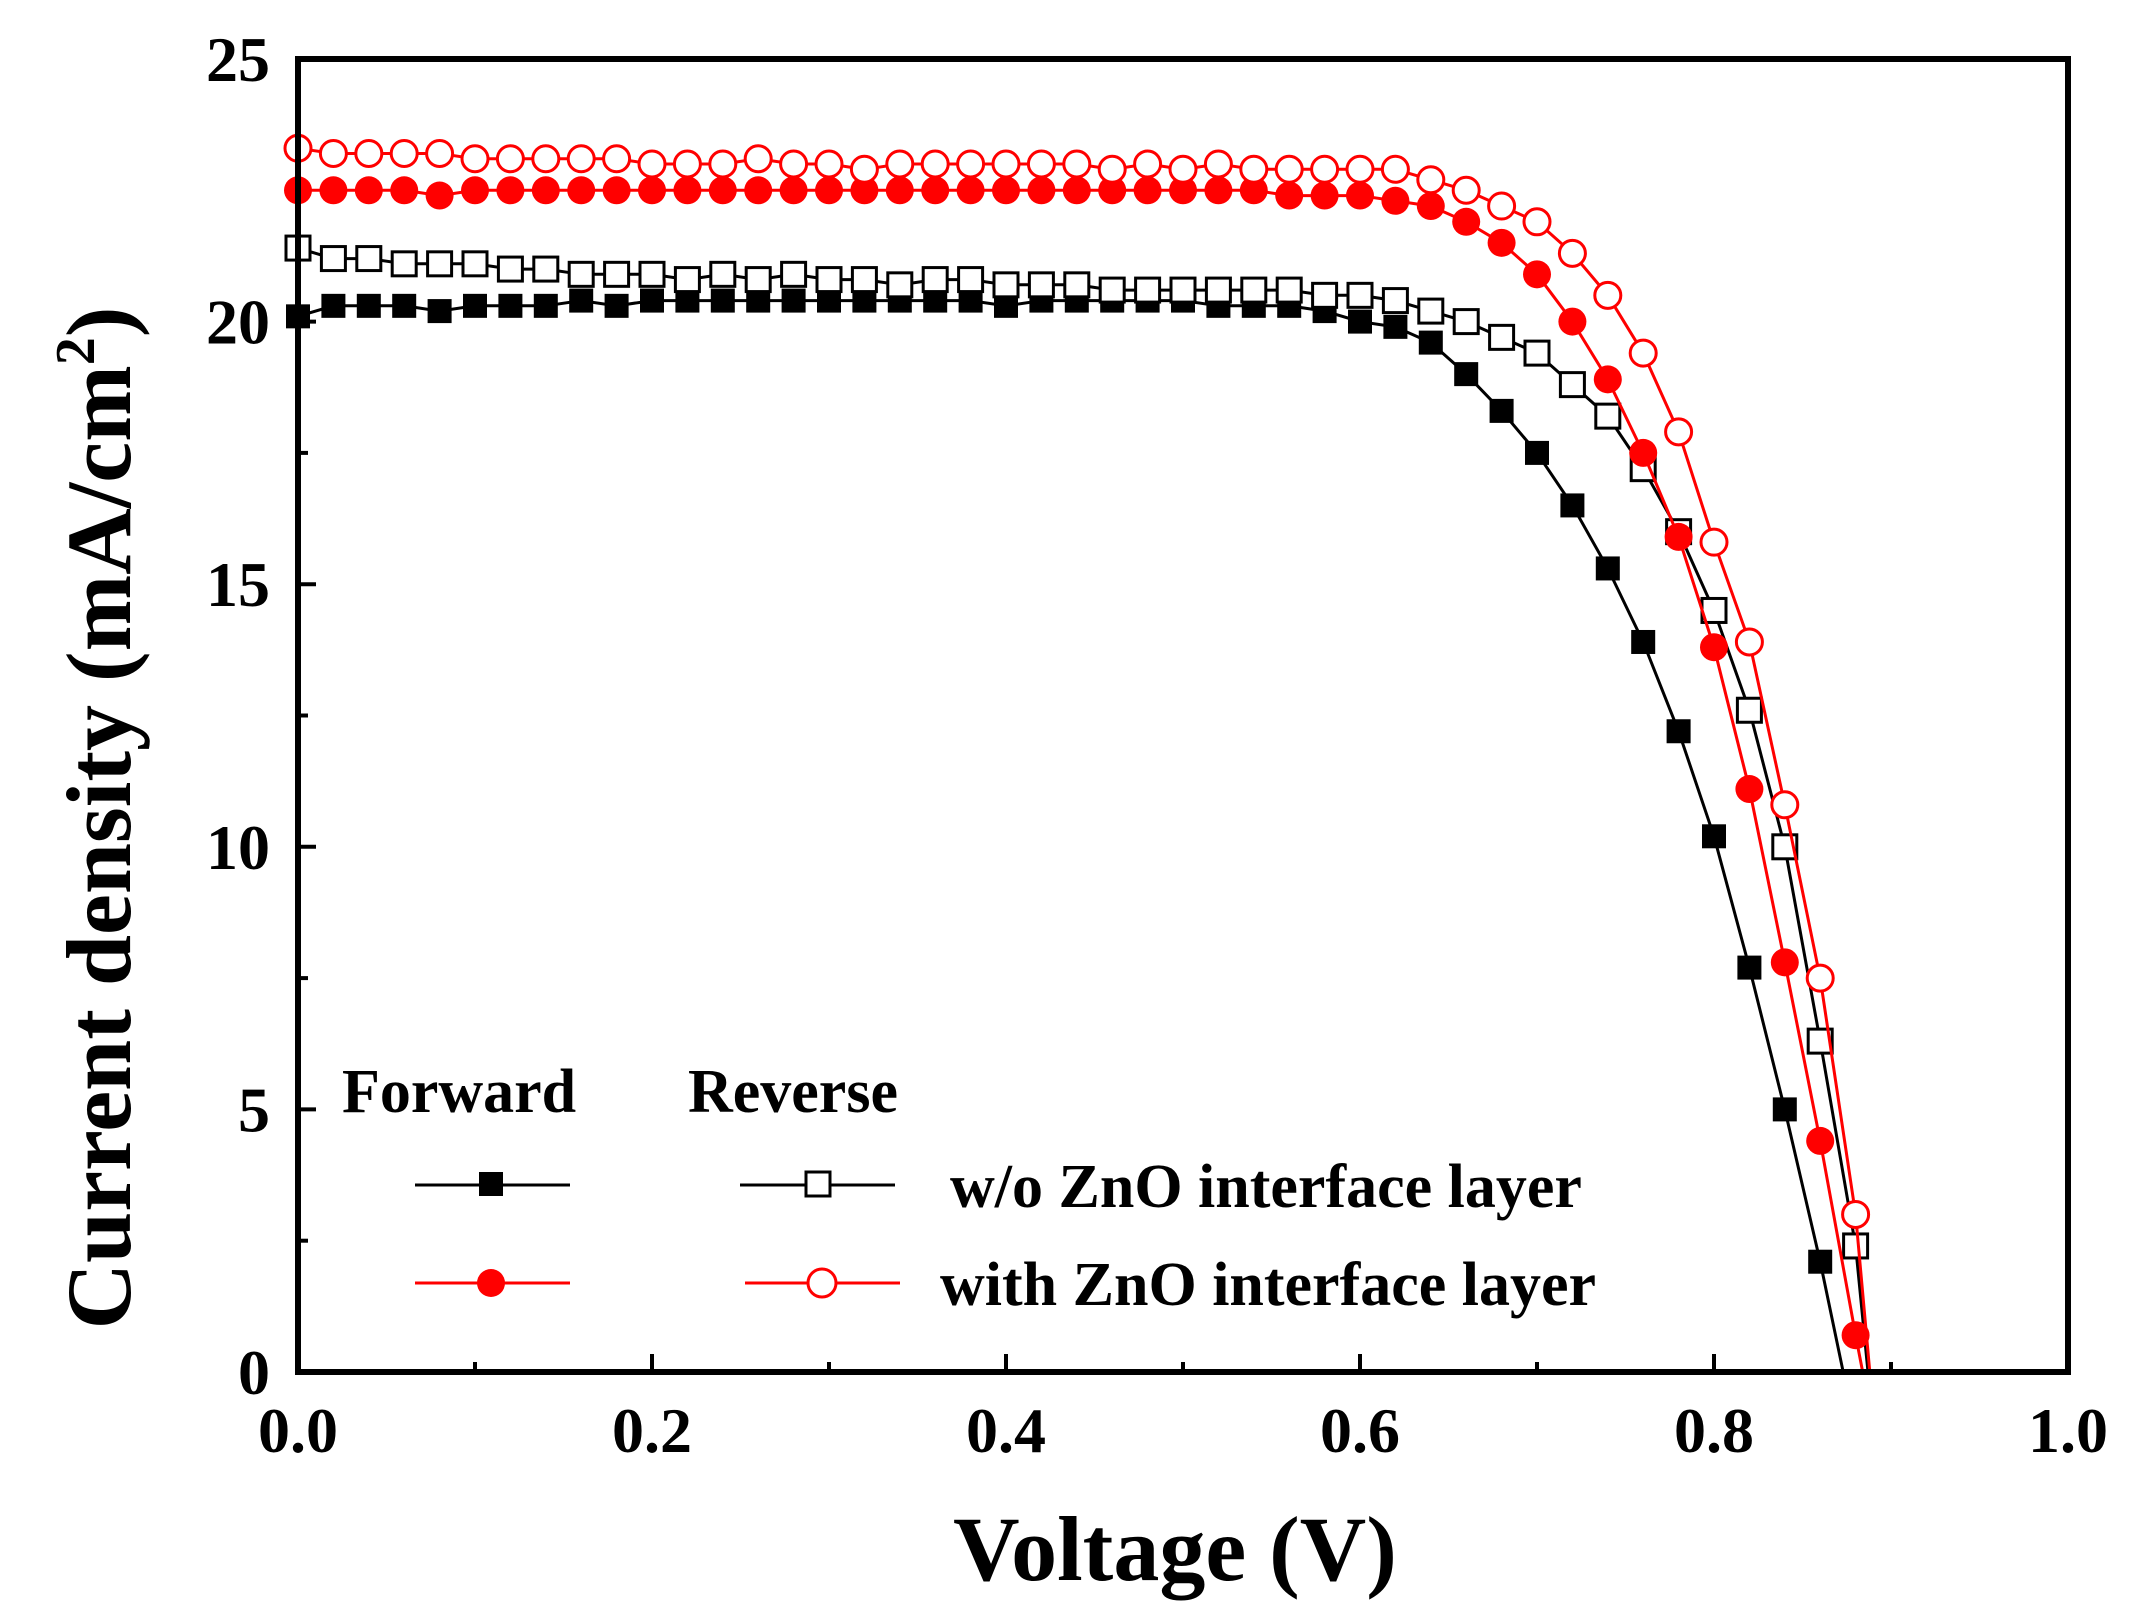  I want to click on x-tick-label: 0.6, so click(1360, 1430).